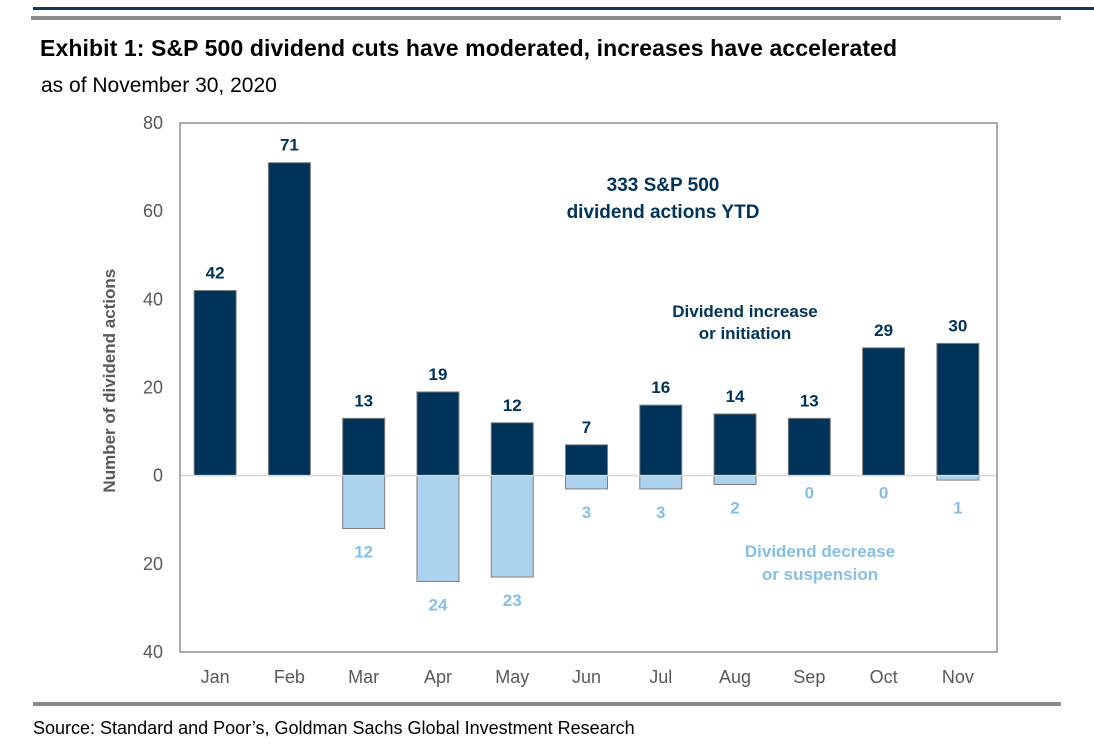  What do you see at coordinates (512, 449) in the screenshot?
I see `bar-increase-may` at bounding box center [512, 449].